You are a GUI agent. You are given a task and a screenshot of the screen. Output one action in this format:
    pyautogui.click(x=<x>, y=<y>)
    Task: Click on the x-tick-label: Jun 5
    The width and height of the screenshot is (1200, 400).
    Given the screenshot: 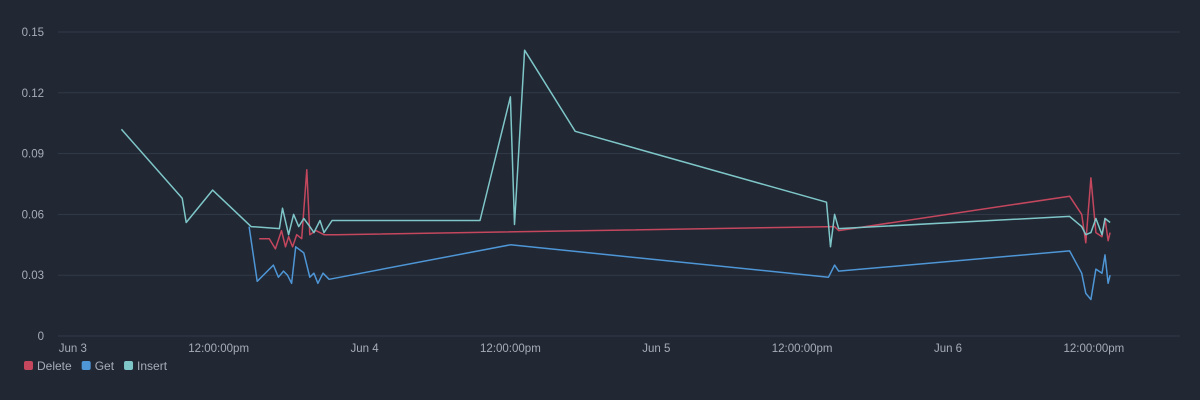 What is the action you would take?
    pyautogui.click(x=656, y=349)
    